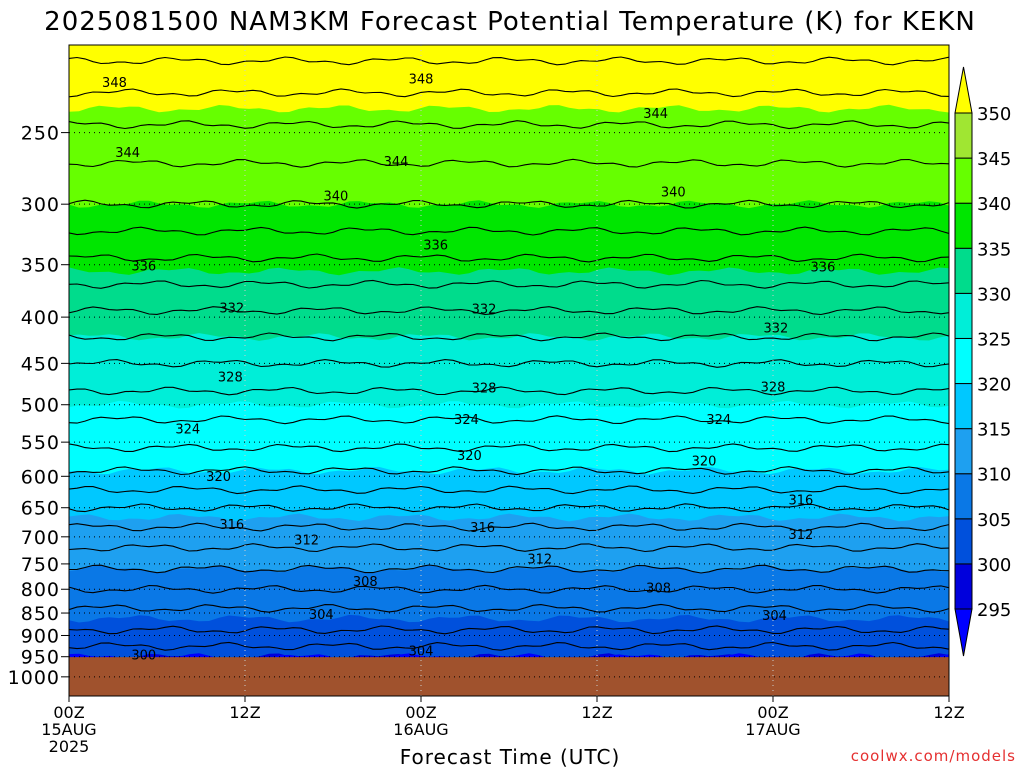 Image resolution: width=1024 pixels, height=768 pixels. I want to click on contour-label: 300, so click(143, 656).